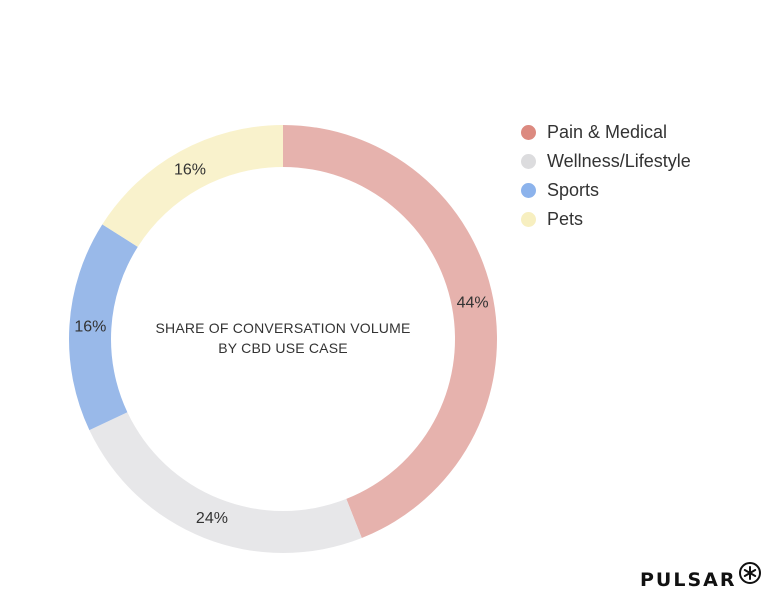  I want to click on legend-label: Pets, so click(565, 219).